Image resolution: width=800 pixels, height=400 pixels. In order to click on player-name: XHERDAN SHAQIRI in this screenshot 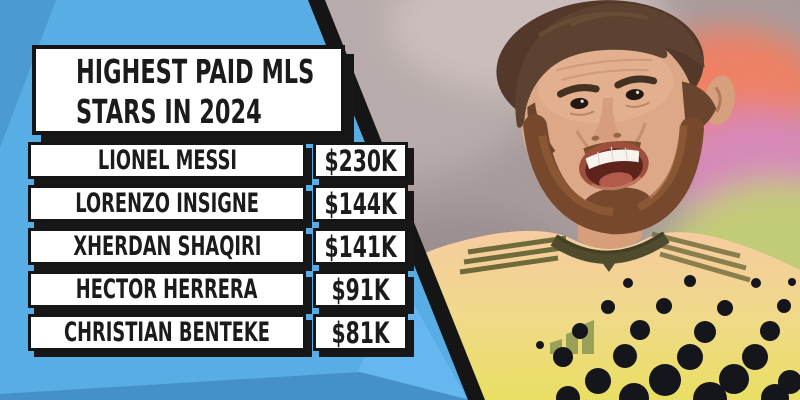, I will do `click(167, 246)`.